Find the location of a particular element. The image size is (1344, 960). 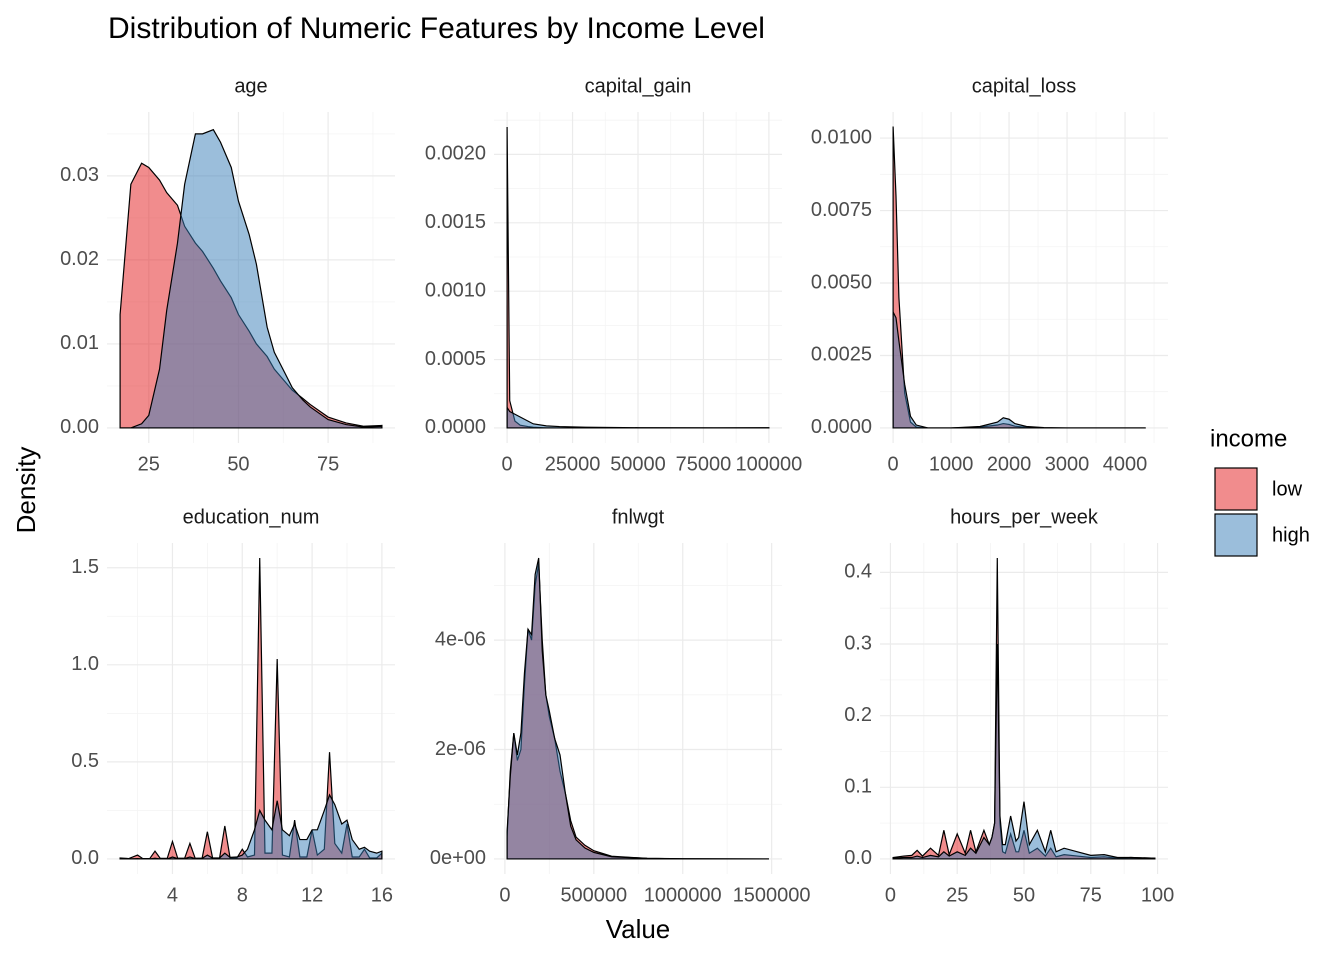

x-tick-label: 75000 is located at coordinates (704, 464).